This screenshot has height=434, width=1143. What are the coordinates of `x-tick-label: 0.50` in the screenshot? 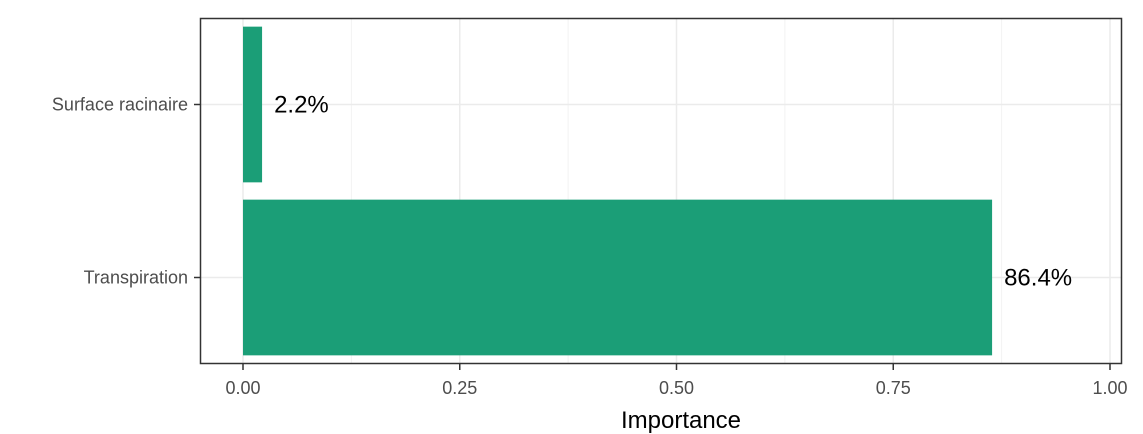 It's located at (676, 388).